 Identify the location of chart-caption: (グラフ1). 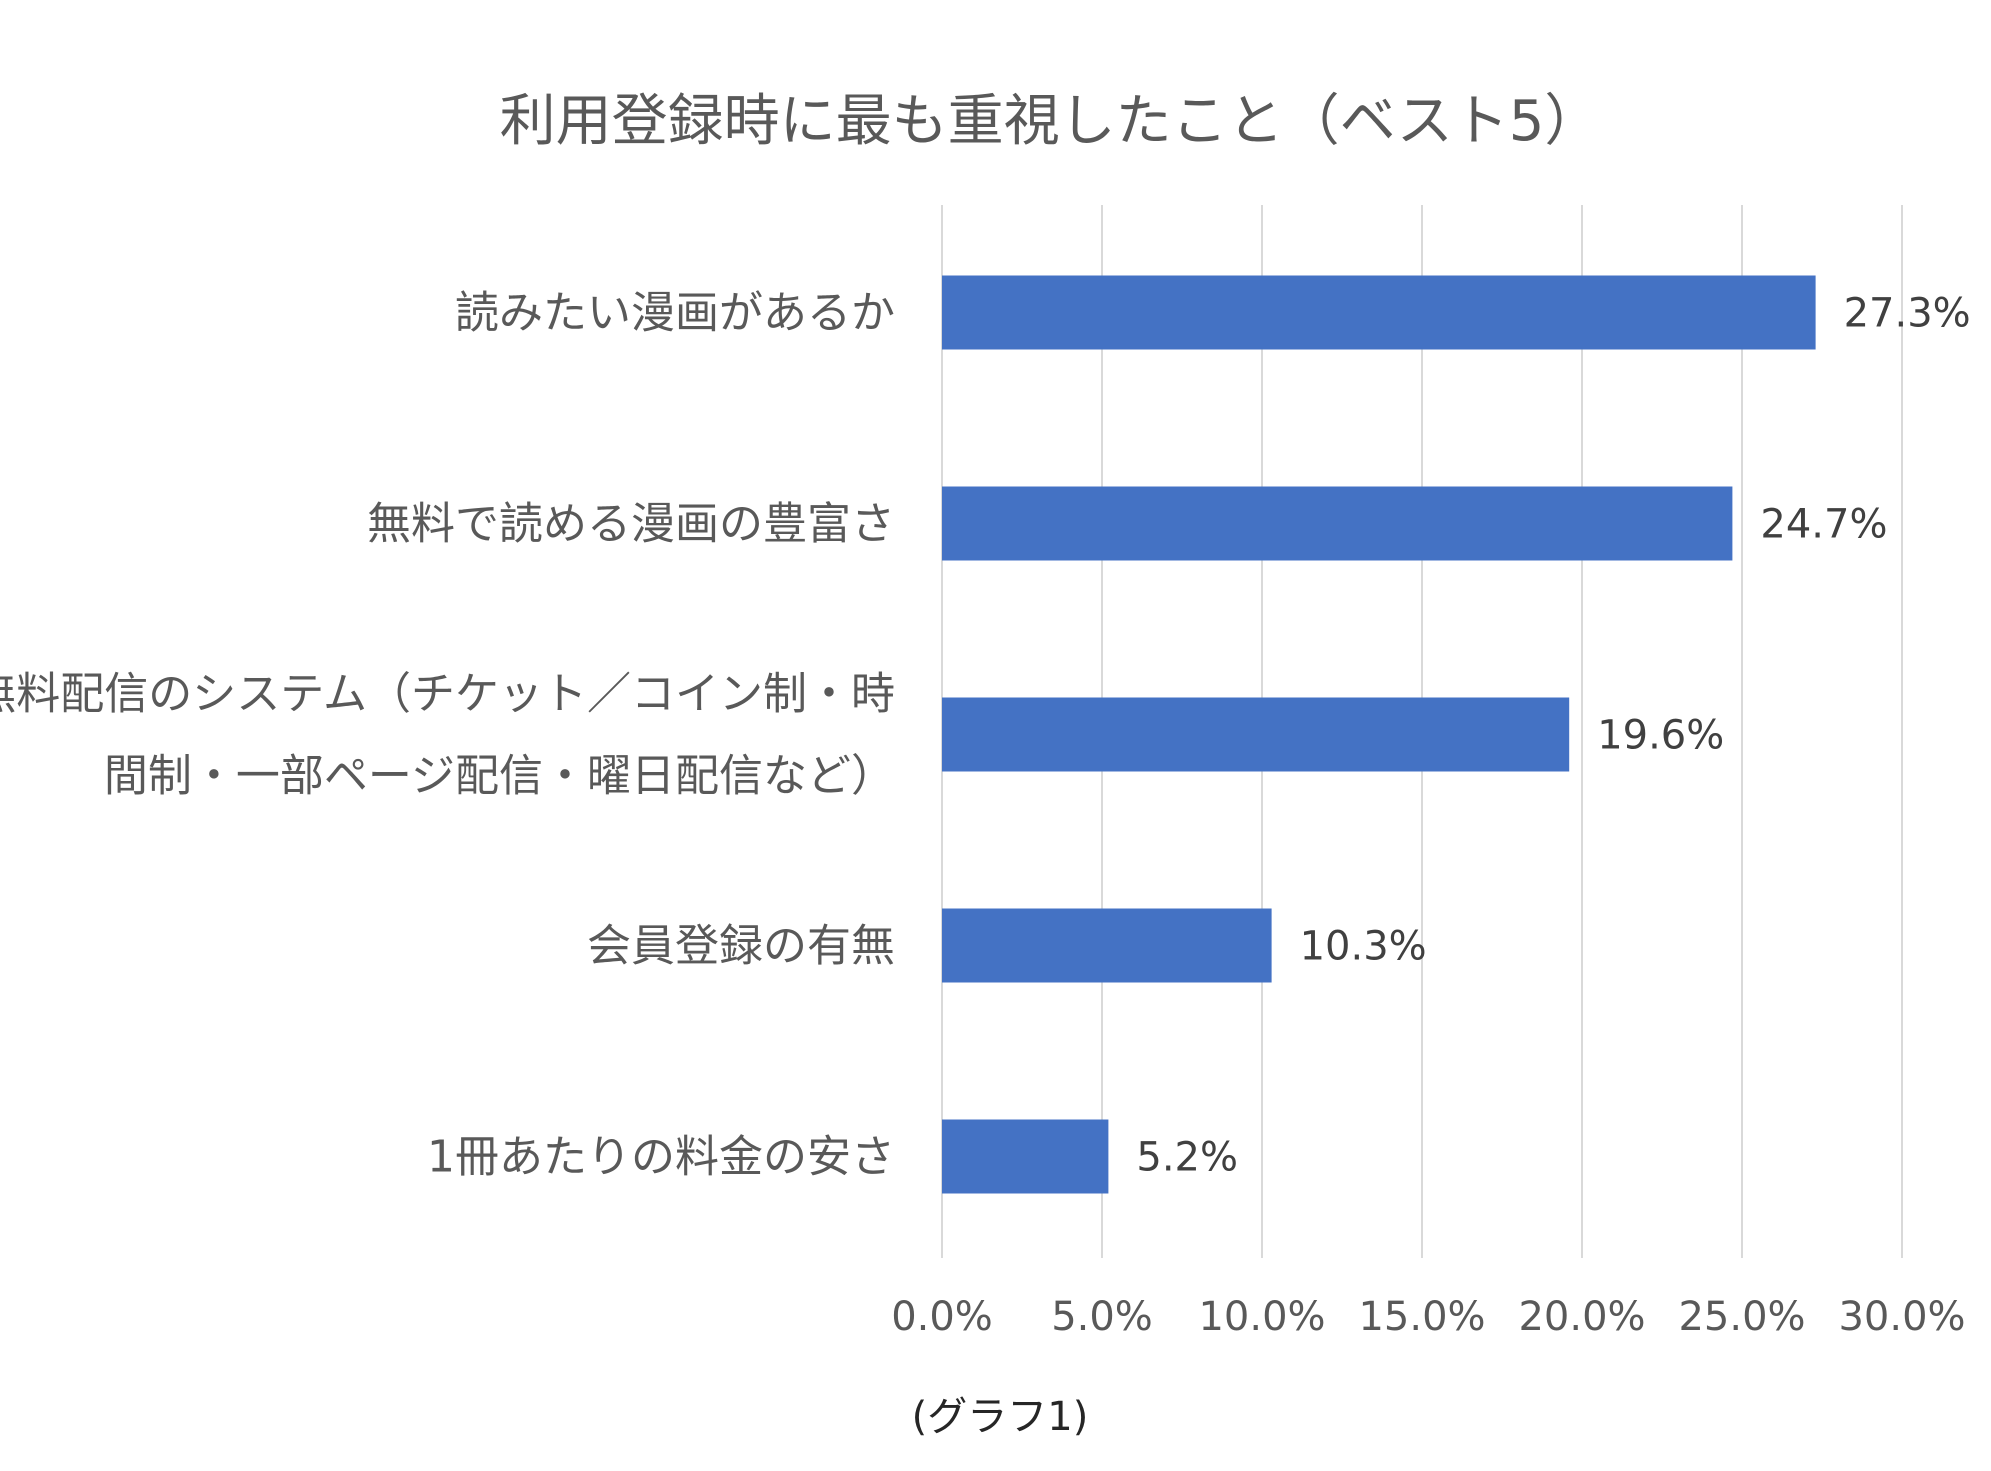
(1000, 1417).